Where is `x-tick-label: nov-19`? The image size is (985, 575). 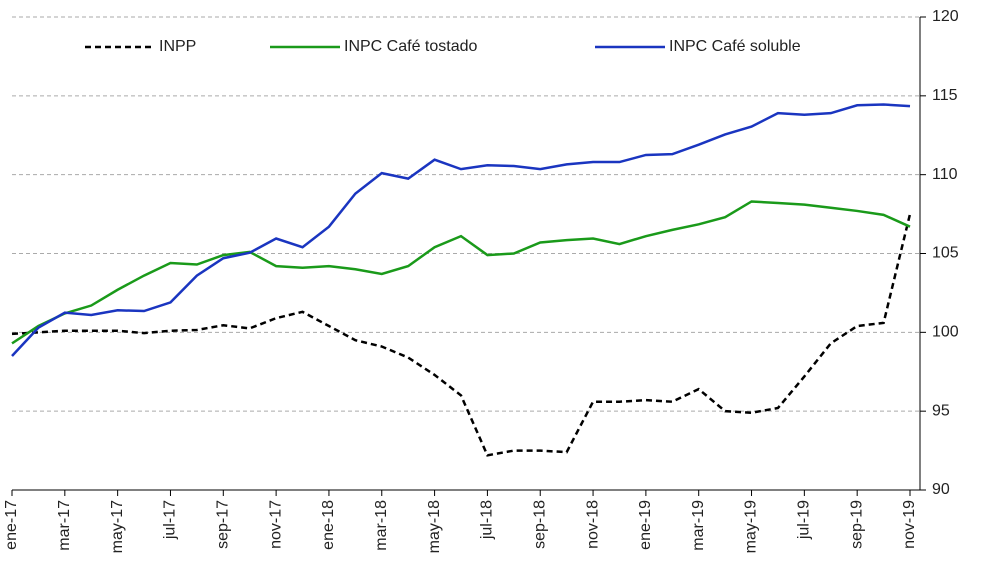 x-tick-label: nov-19 is located at coordinates (909, 524).